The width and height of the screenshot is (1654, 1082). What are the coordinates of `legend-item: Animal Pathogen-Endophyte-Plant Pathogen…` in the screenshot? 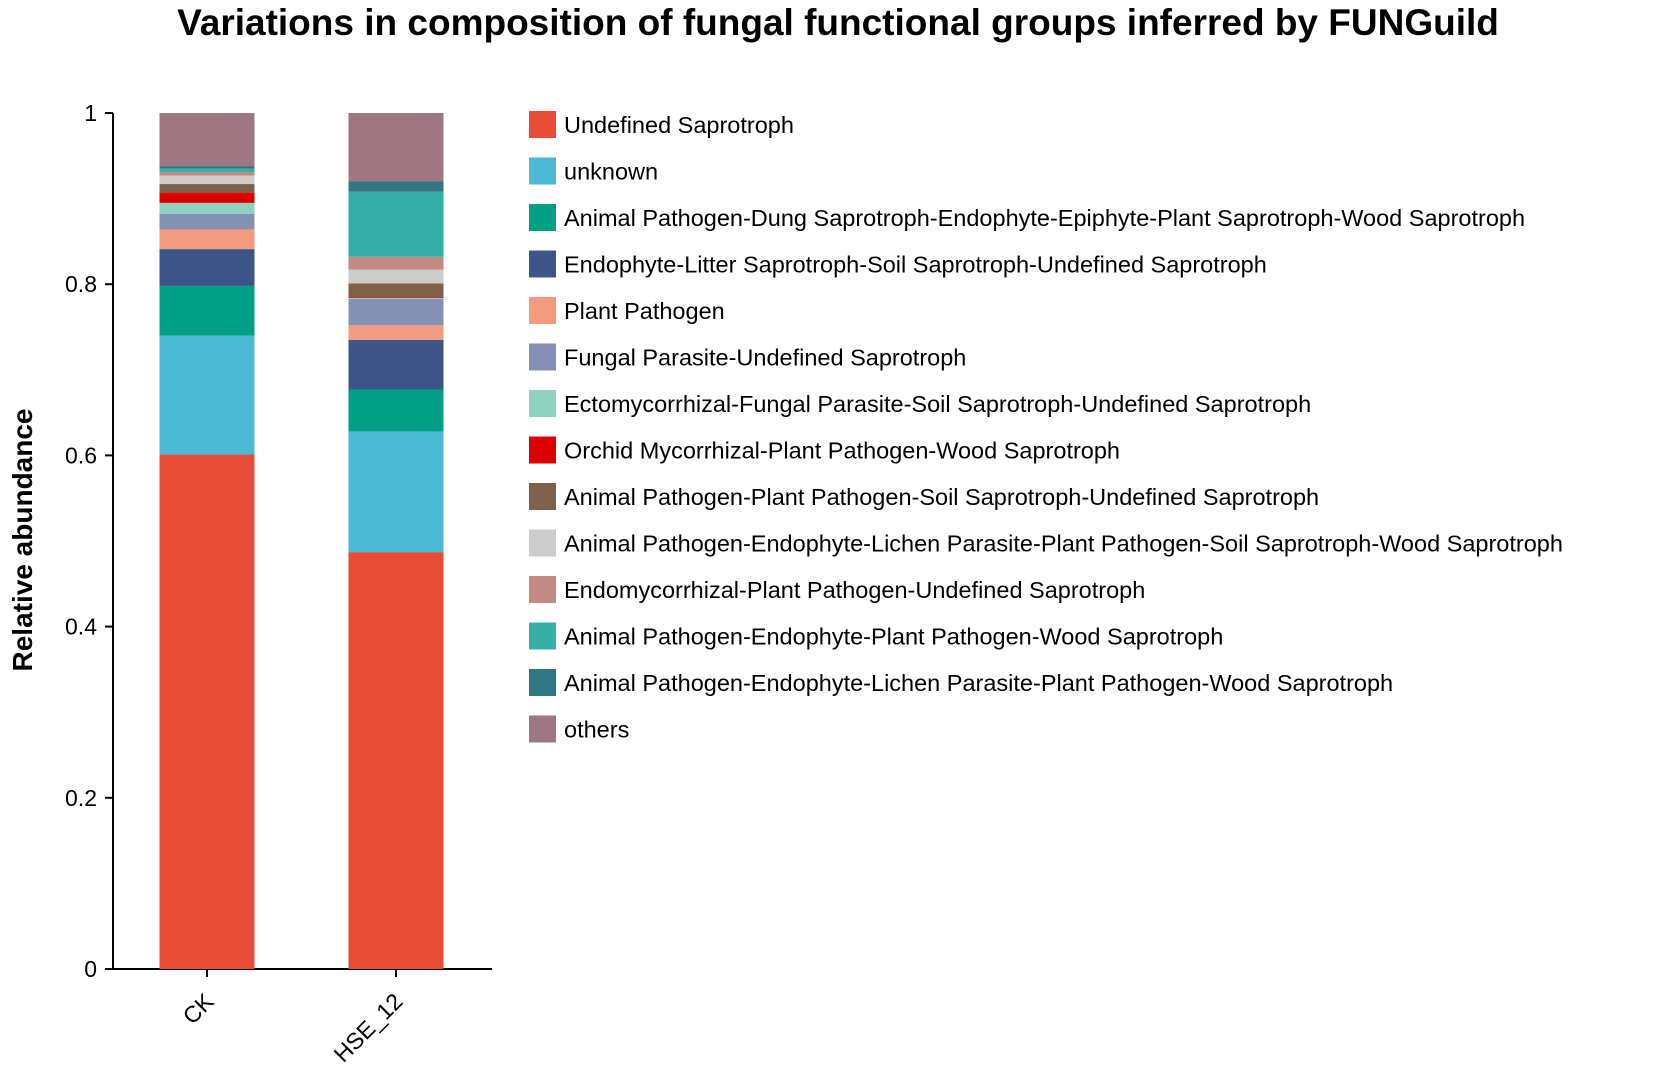 It's located at (876, 636).